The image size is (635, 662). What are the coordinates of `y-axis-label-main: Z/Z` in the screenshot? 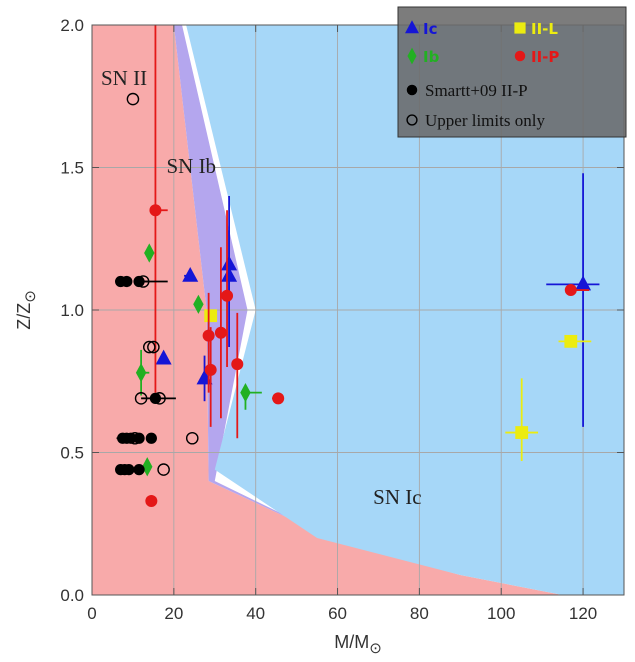 It's located at (24, 316).